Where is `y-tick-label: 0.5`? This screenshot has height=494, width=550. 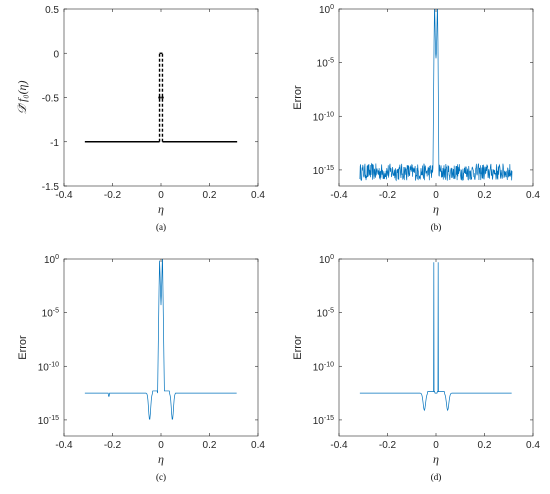
y-tick-label: 0.5 is located at coordinates (52, 10).